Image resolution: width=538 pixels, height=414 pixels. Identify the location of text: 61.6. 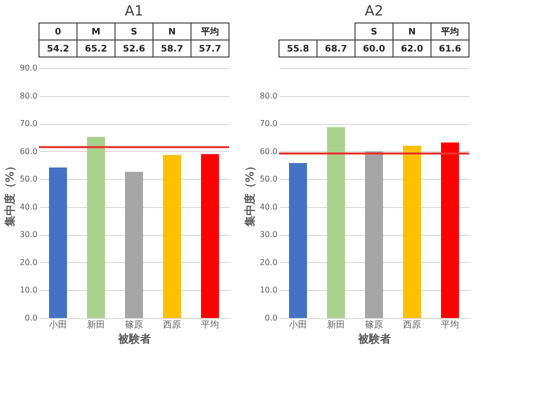
(450, 49).